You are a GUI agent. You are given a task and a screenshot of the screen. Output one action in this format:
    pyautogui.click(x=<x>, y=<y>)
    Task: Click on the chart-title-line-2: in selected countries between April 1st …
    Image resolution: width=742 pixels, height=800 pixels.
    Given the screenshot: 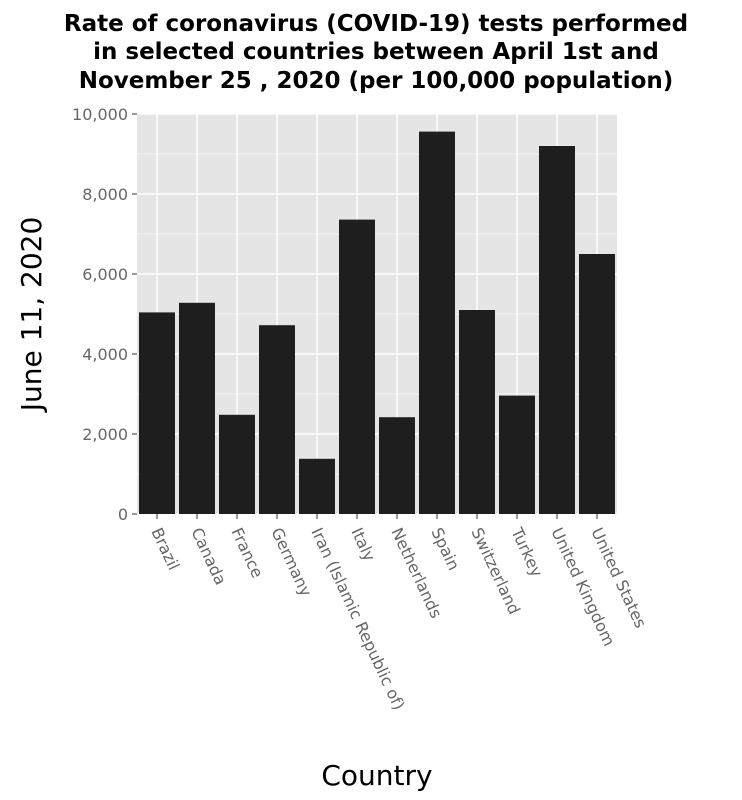 What is the action you would take?
    pyautogui.click(x=376, y=52)
    